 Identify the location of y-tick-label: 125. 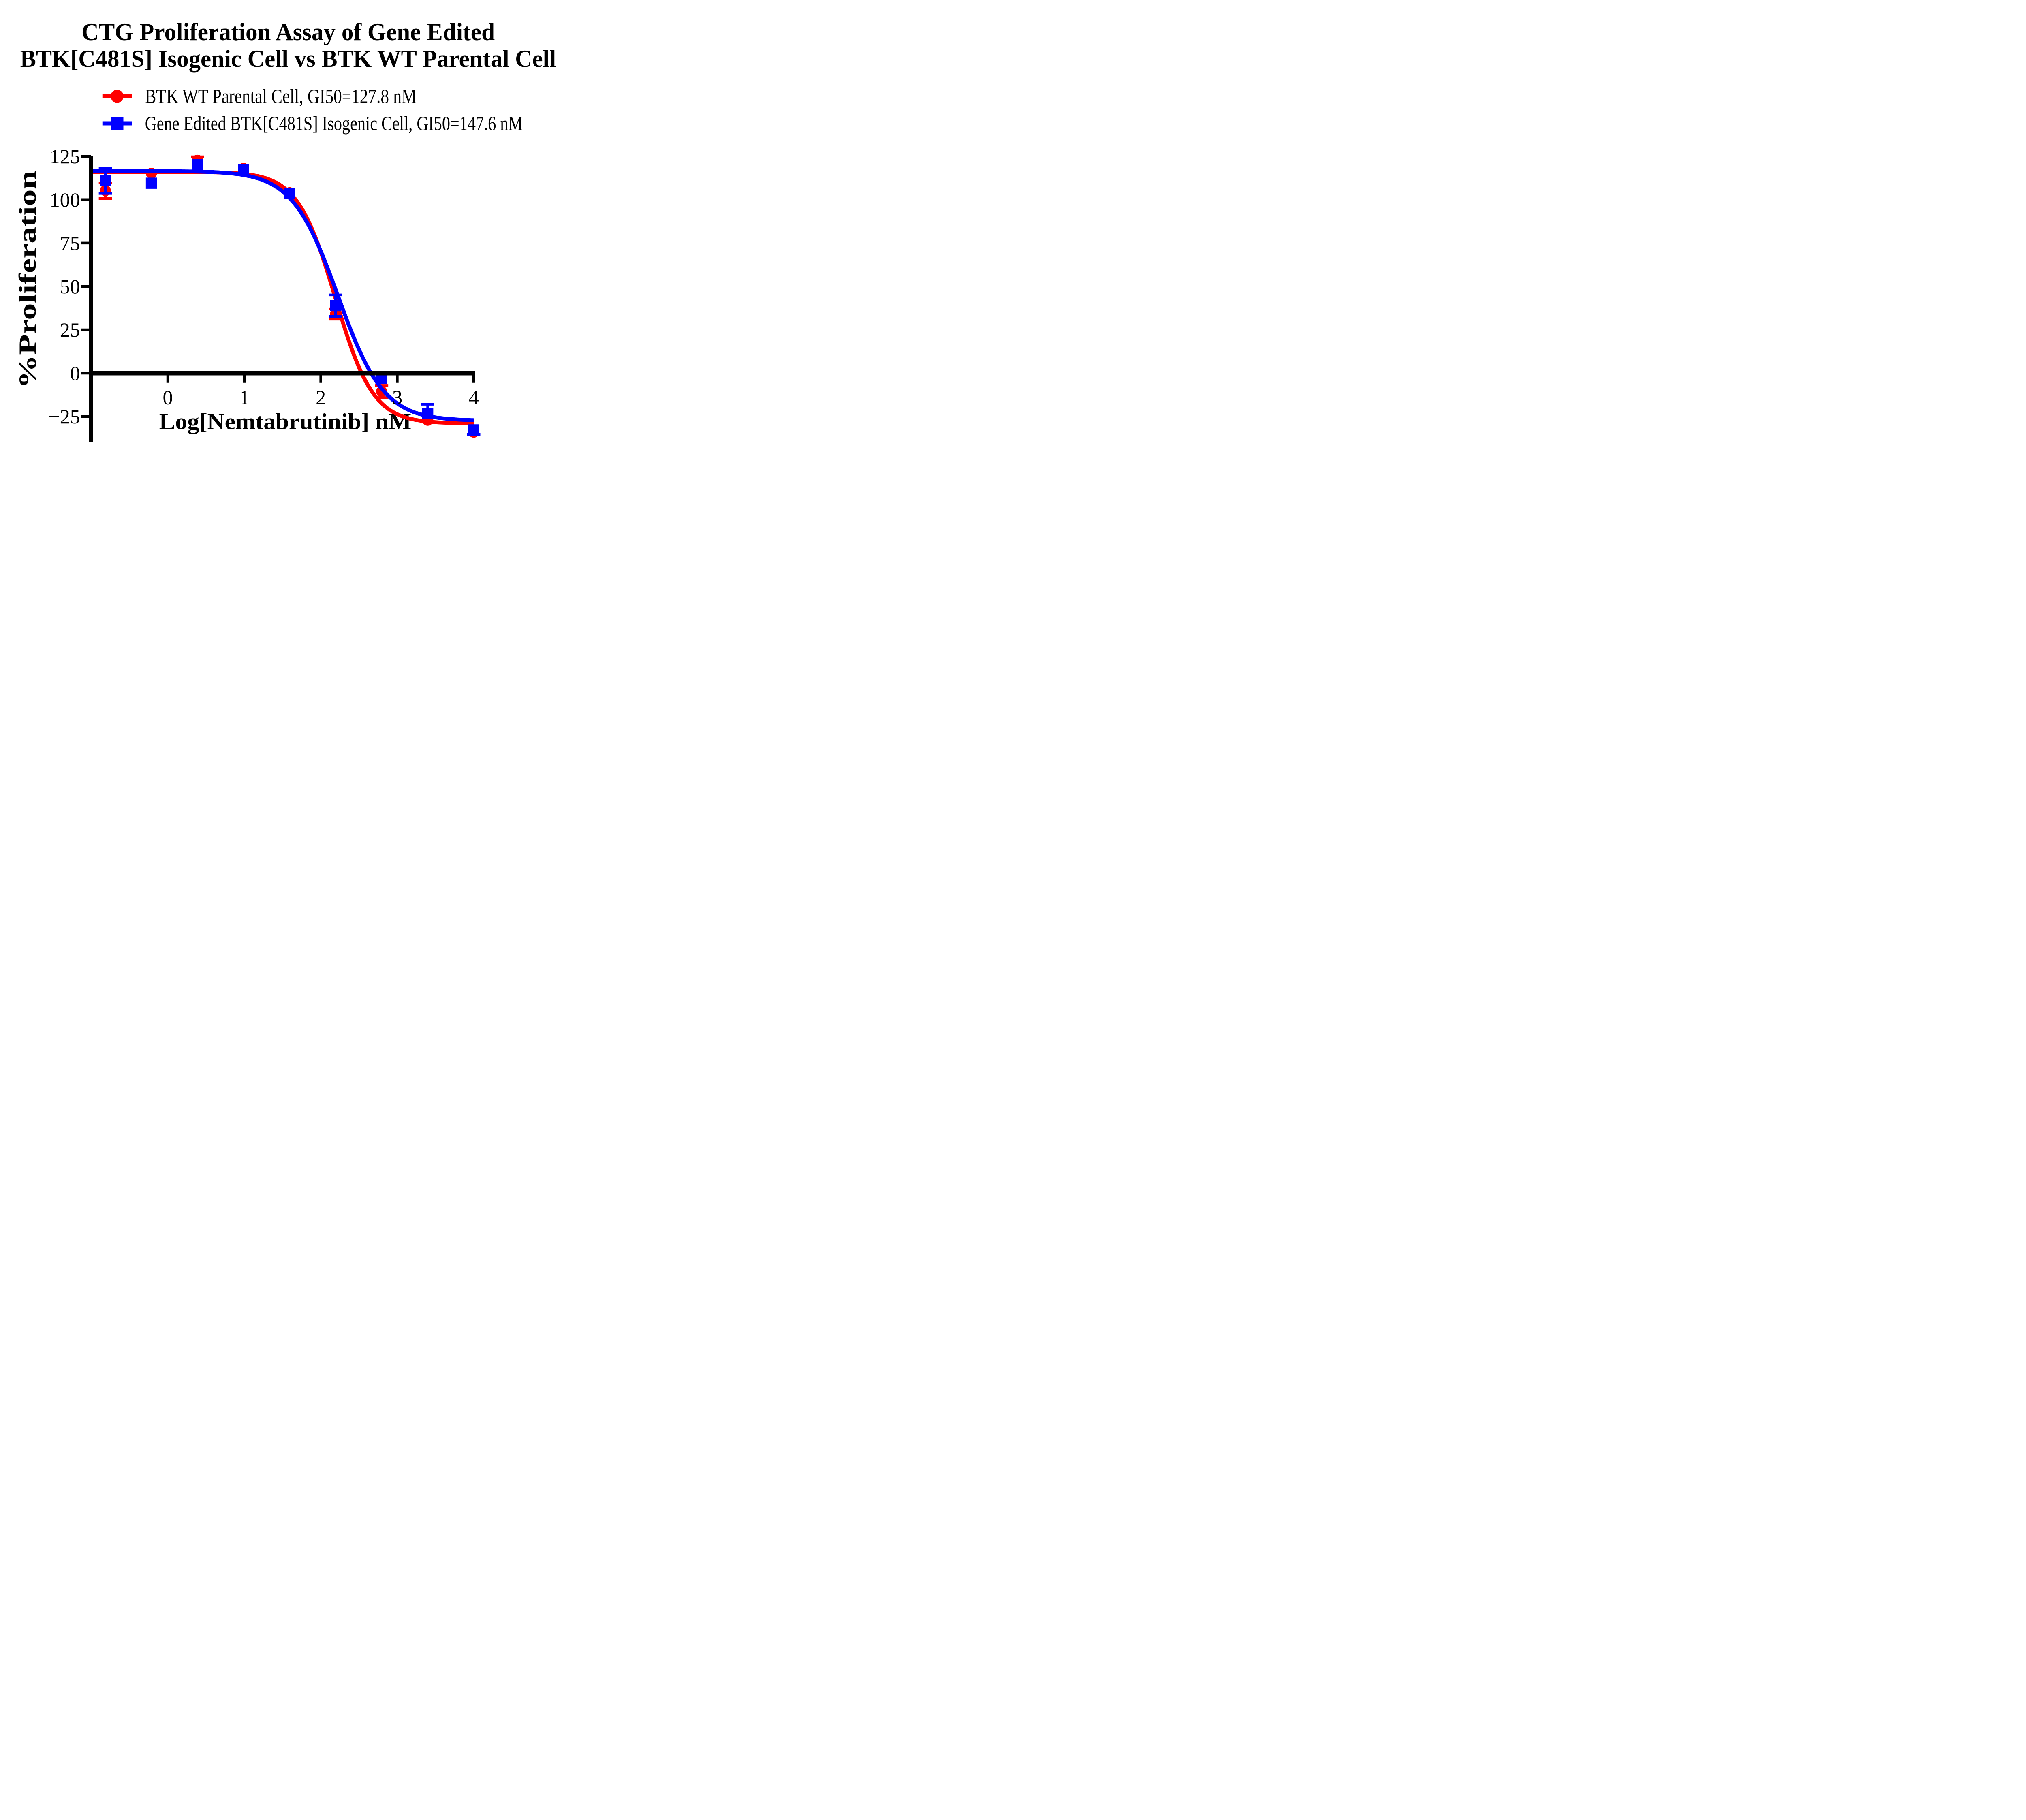
(65, 157).